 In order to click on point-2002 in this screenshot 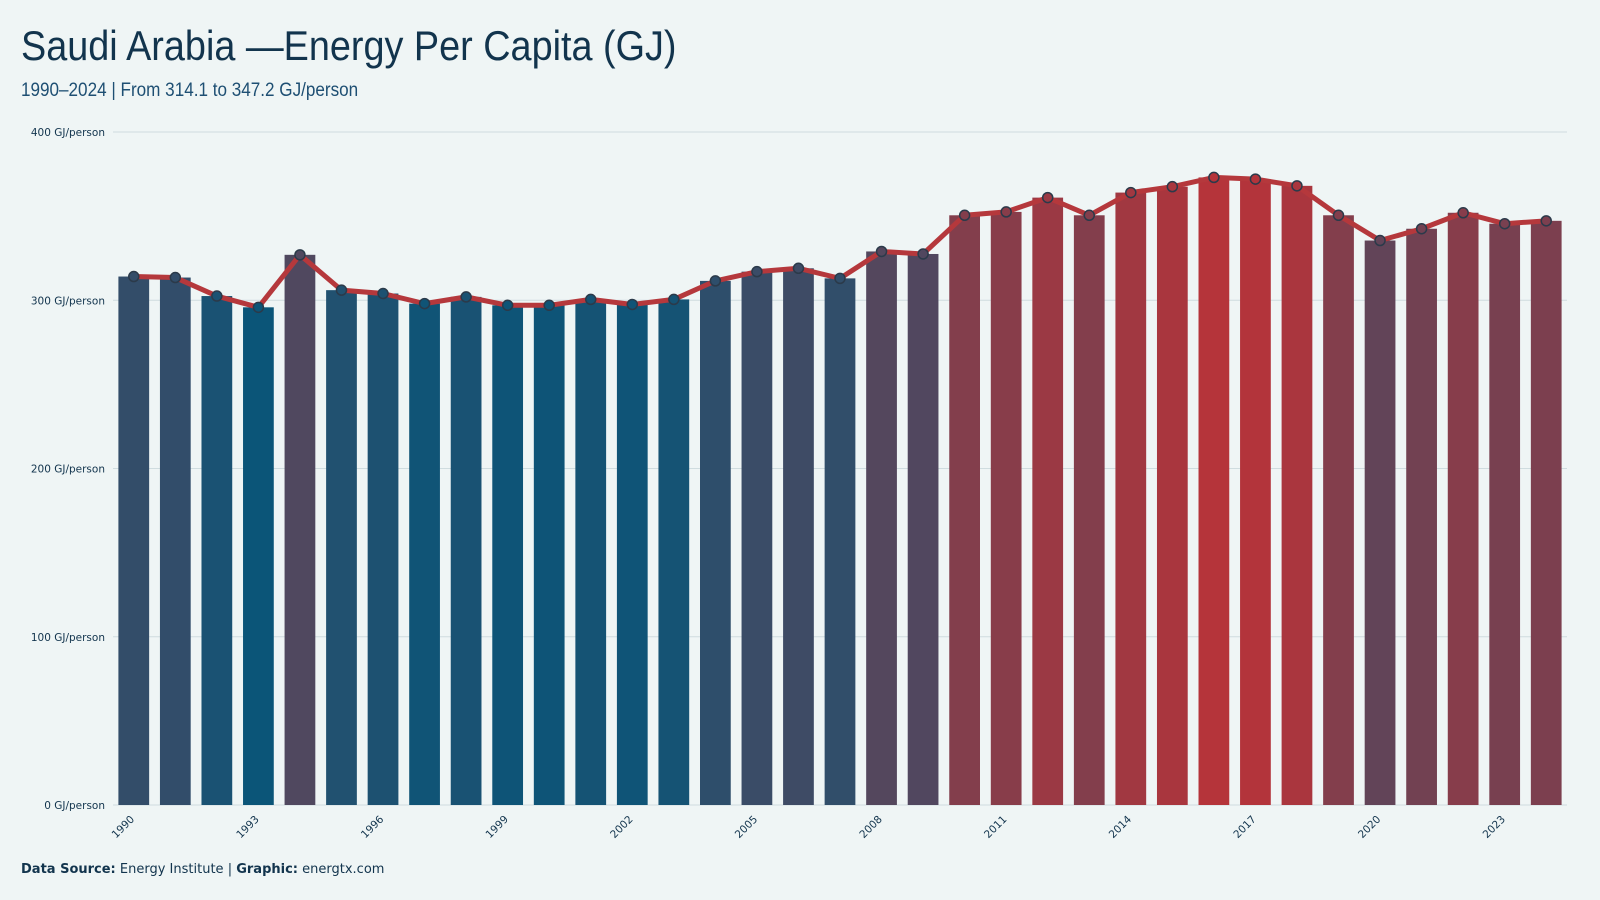, I will do `click(632, 304)`.